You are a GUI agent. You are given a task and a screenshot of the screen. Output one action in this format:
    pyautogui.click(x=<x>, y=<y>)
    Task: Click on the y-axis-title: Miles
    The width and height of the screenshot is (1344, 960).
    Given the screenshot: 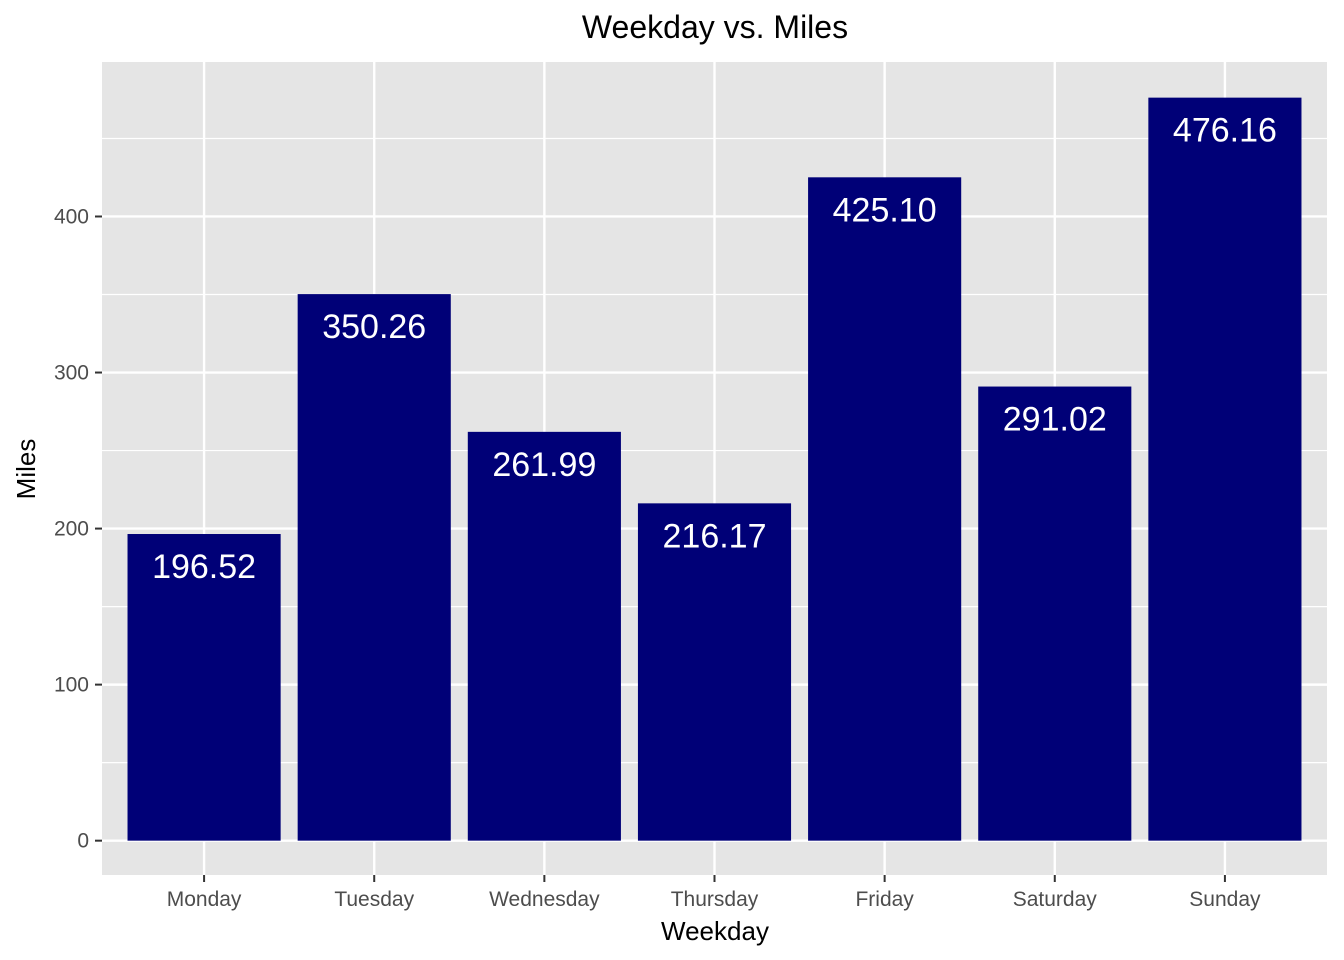 What is the action you would take?
    pyautogui.click(x=26, y=469)
    